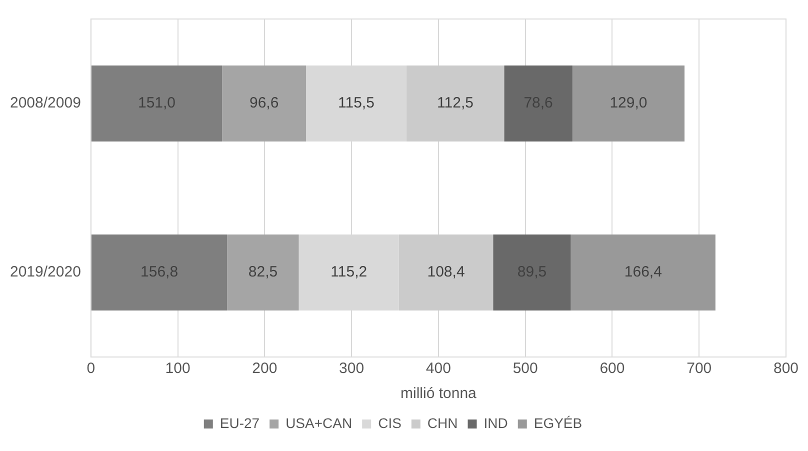 The height and width of the screenshot is (451, 808). What do you see at coordinates (351, 369) in the screenshot?
I see `x-tick-label: 300` at bounding box center [351, 369].